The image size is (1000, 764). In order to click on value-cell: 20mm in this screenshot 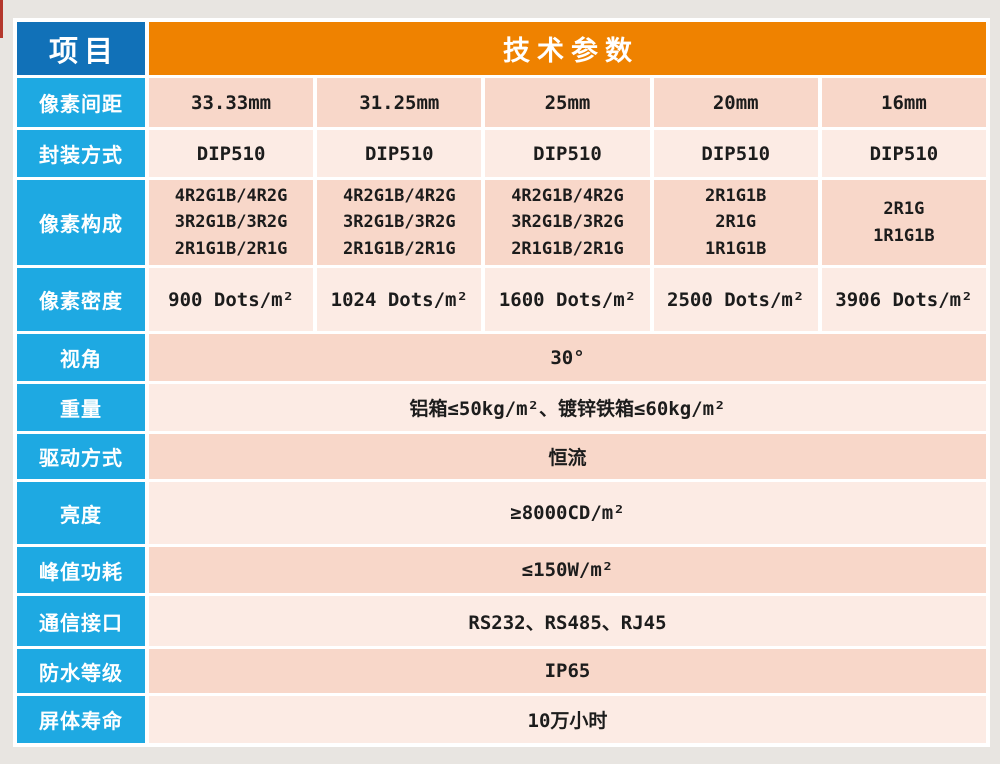, I will do `click(735, 102)`.